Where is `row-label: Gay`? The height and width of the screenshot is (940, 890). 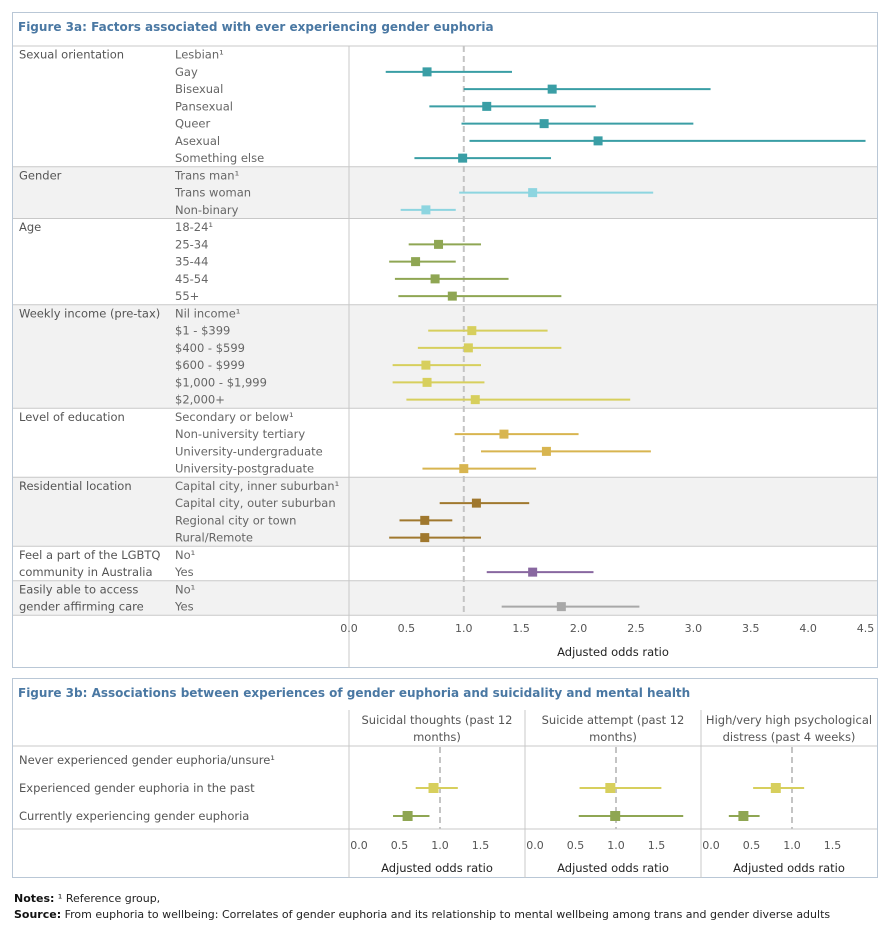
row-label: Gay is located at coordinates (186, 72).